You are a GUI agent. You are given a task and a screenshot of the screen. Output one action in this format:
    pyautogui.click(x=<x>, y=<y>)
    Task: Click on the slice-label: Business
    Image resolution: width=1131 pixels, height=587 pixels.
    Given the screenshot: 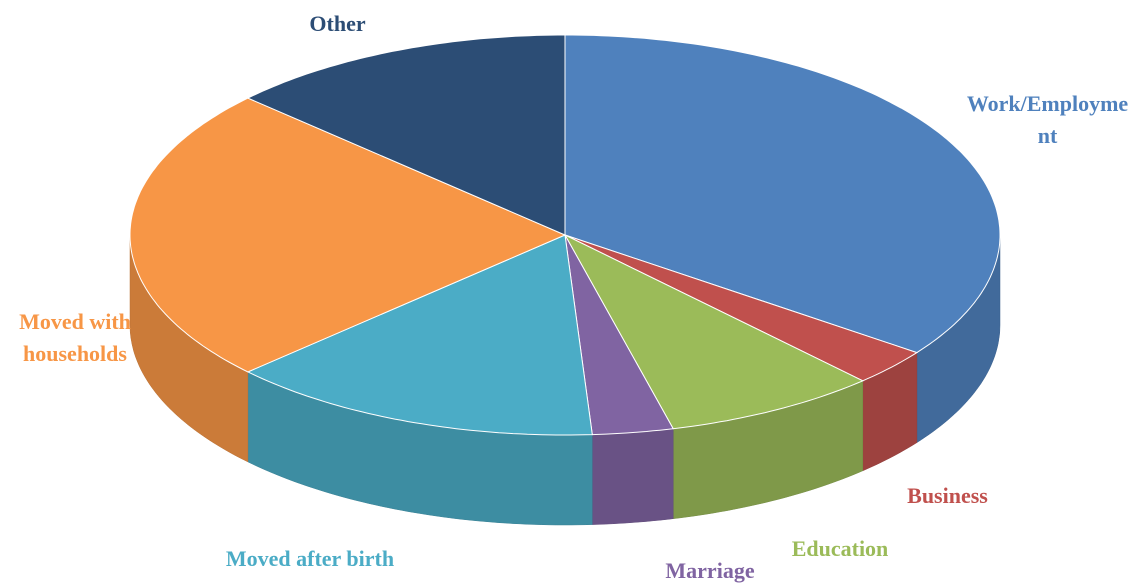 What is the action you would take?
    pyautogui.click(x=947, y=495)
    